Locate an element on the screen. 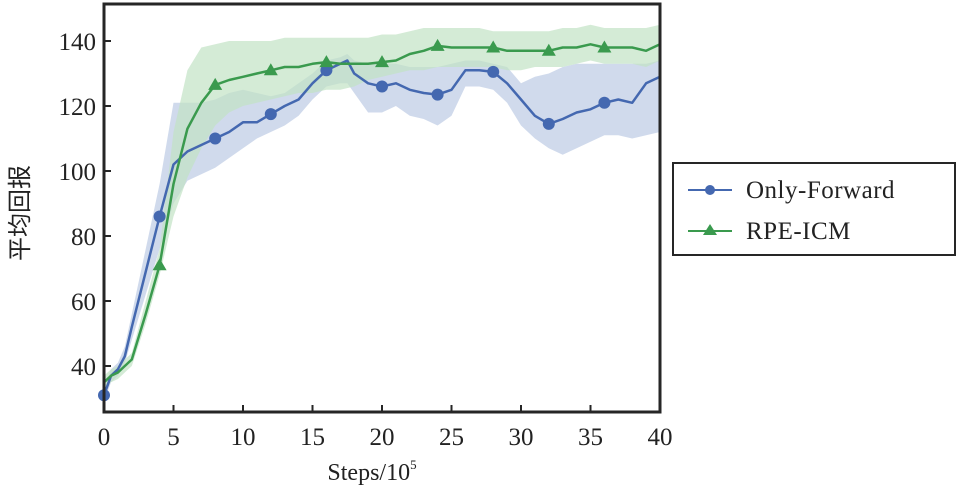 The image size is (959, 492). x-axis-label-exponent: 5 is located at coordinates (413, 464).